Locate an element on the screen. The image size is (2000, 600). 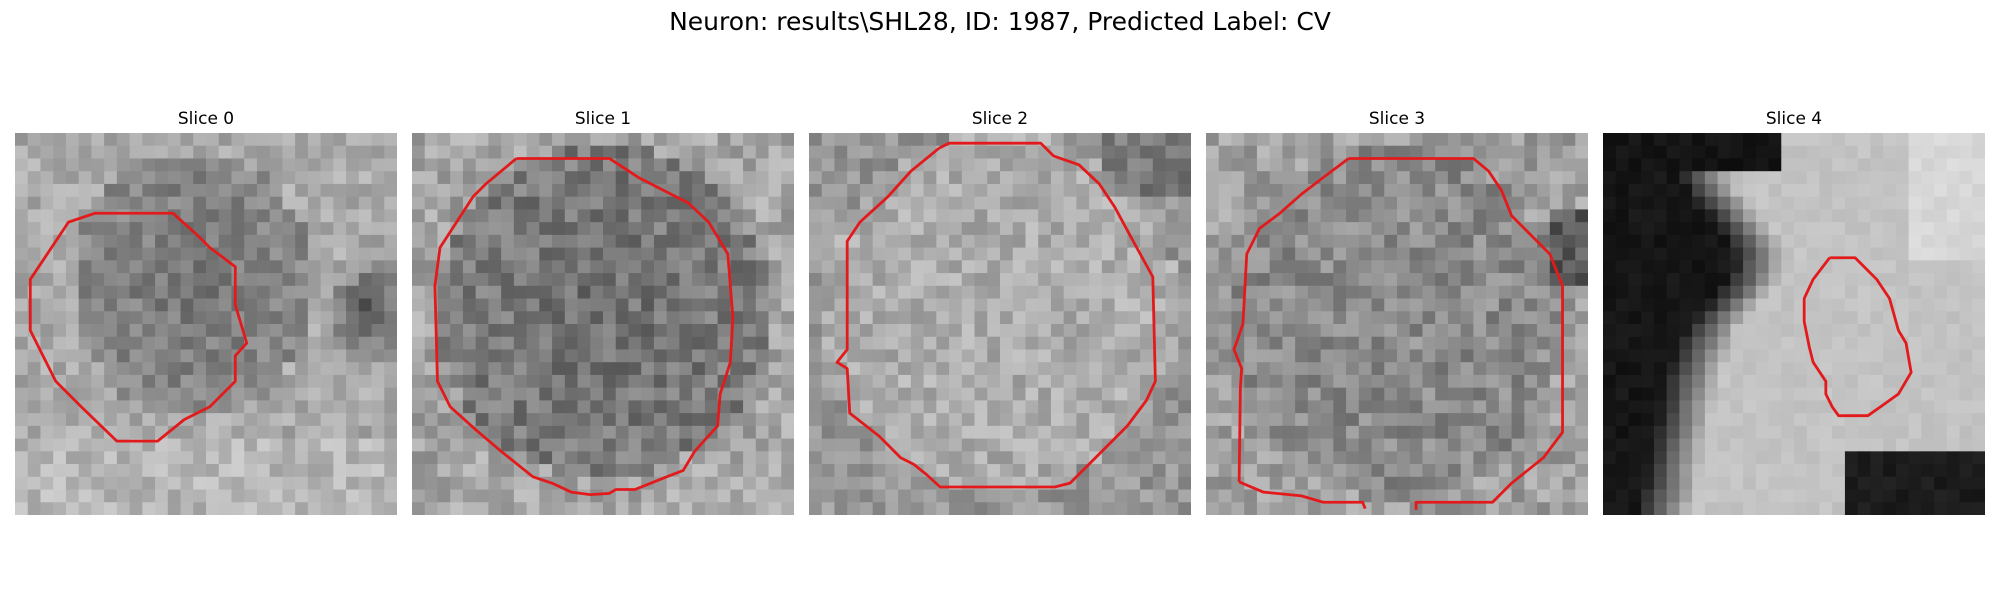
slice-title: Slice 1 is located at coordinates (603, 119).